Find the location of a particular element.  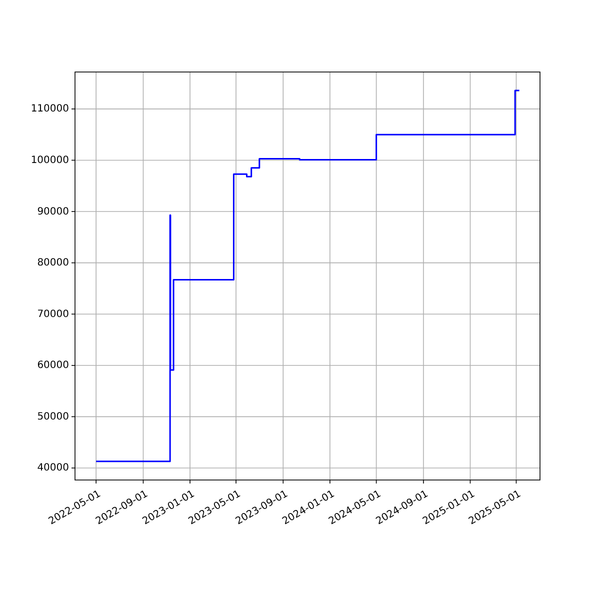

y-tick-label: 90000 is located at coordinates (53, 212).